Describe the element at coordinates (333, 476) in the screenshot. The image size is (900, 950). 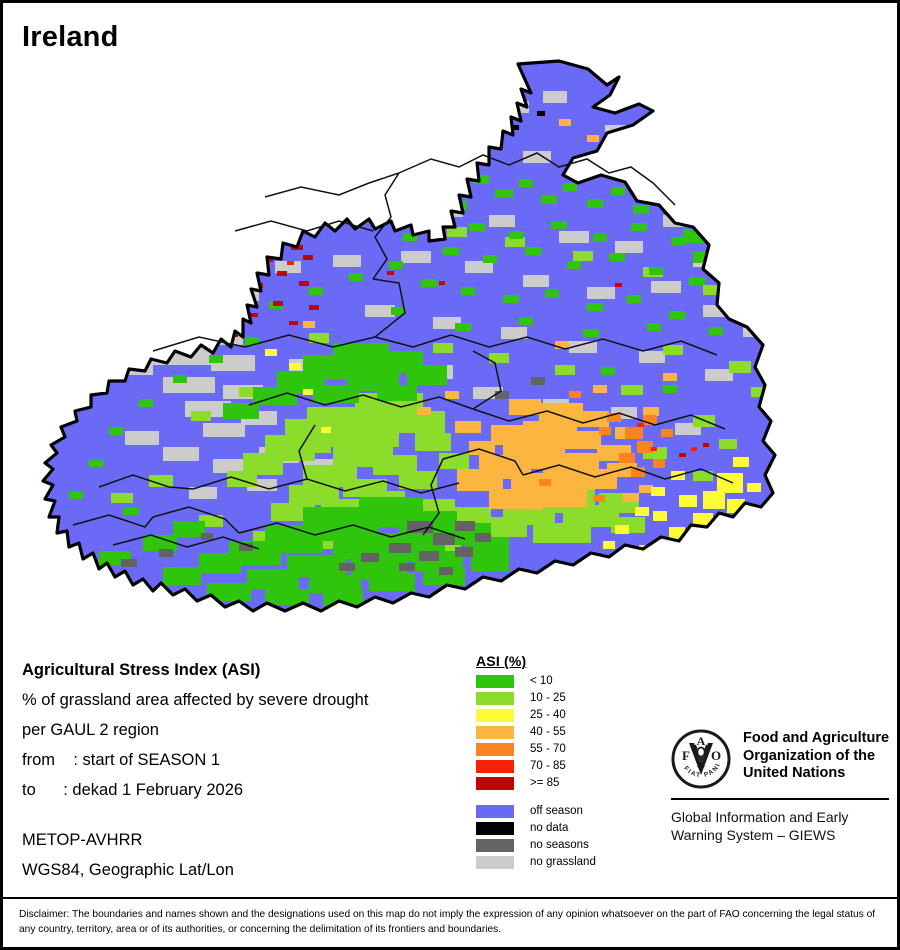
I see `raster-no-seasons` at that location.